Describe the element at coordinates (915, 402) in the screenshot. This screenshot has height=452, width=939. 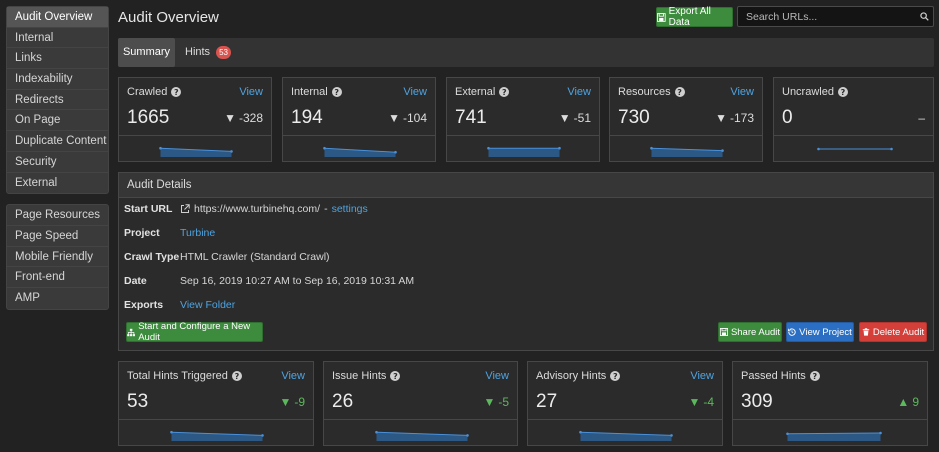
I see `delta-value: 9` at that location.